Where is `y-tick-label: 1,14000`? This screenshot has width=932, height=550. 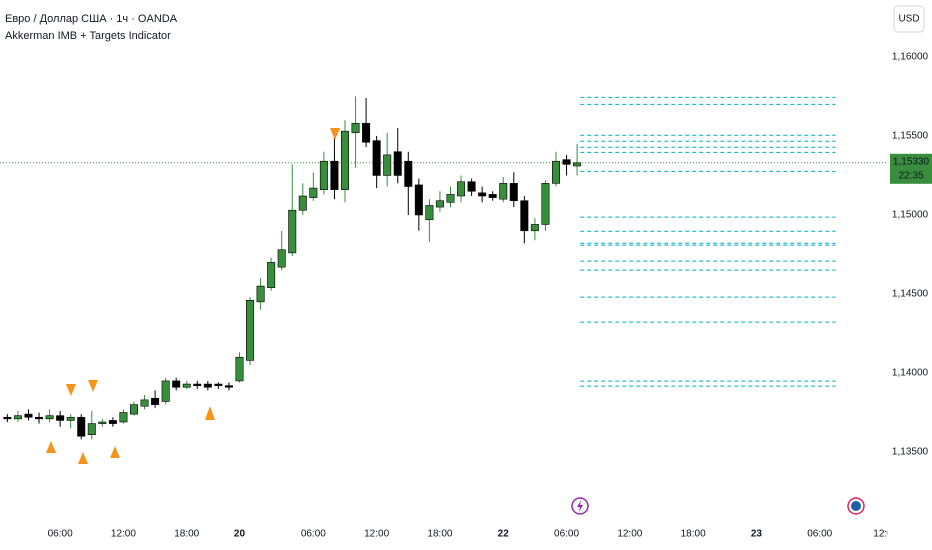
y-tick-label: 1,14000 is located at coordinates (910, 373).